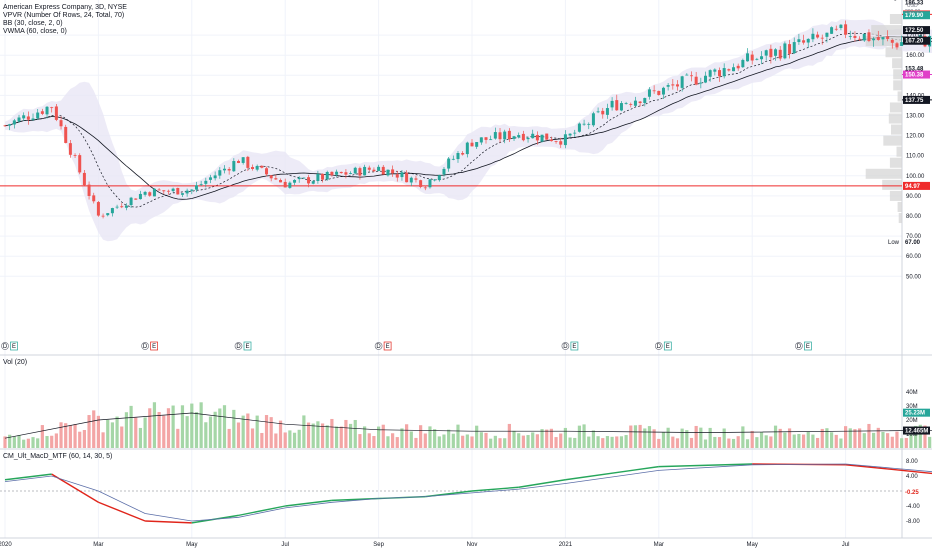 The height and width of the screenshot is (550, 932). I want to click on volume-tick: 10M, so click(912, 435).